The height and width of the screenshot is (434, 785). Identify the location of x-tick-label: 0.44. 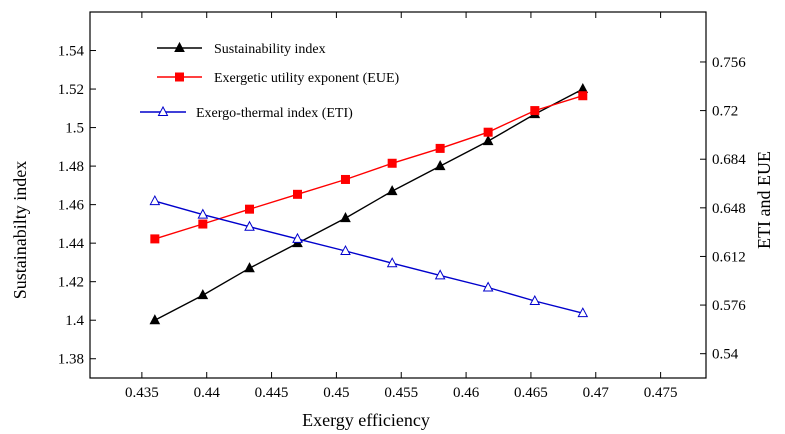
(207, 393).